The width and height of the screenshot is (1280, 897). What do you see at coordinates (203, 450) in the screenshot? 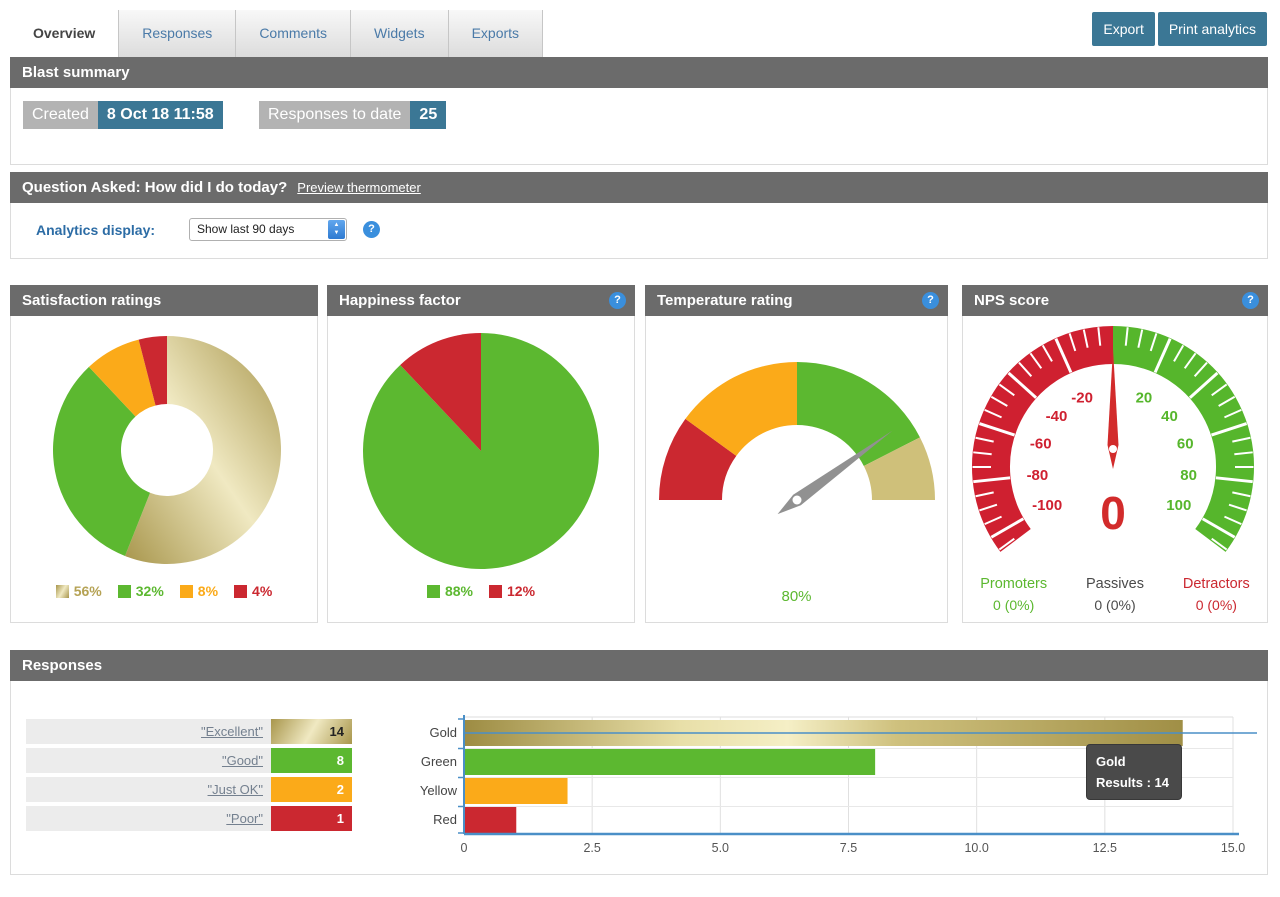
I see `donut-slice-gold` at bounding box center [203, 450].